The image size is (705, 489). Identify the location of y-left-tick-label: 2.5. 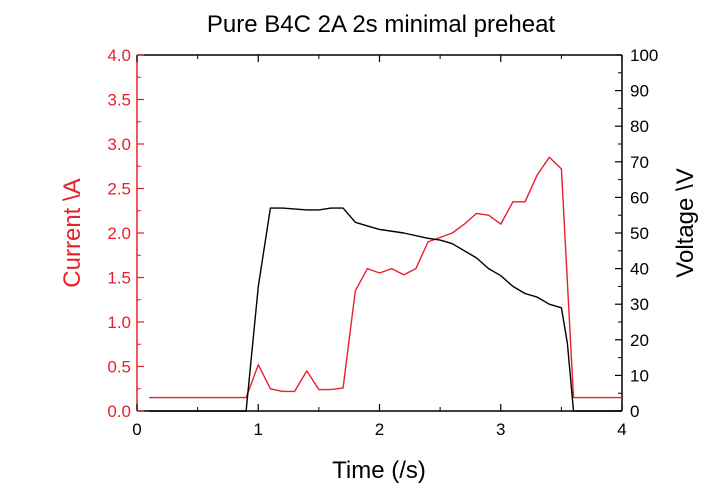
(119, 189).